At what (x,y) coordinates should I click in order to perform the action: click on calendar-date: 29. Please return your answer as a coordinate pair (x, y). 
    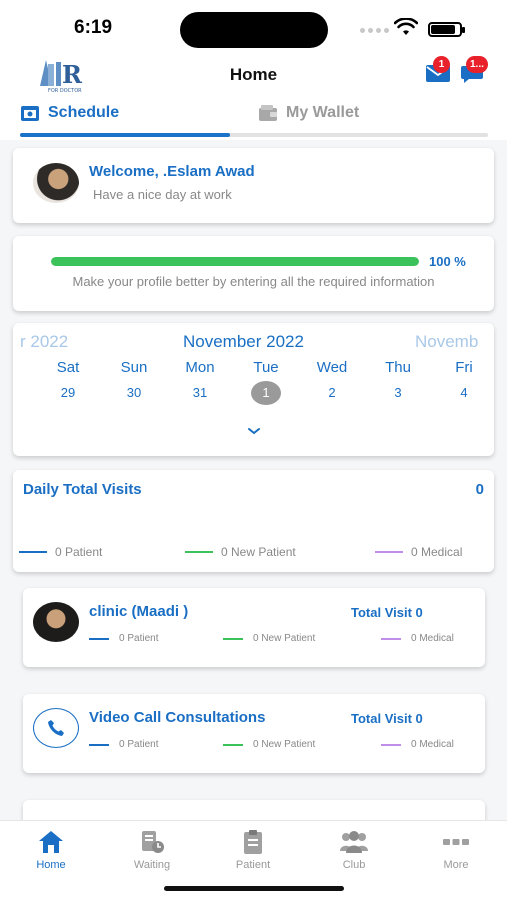
    Looking at the image, I should click on (68, 392).